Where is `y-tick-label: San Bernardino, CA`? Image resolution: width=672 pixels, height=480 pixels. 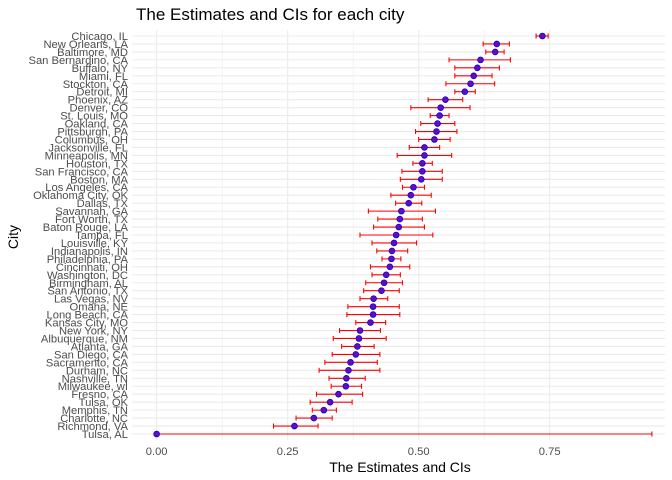 y-tick-label: San Bernardino, CA is located at coordinates (78, 61).